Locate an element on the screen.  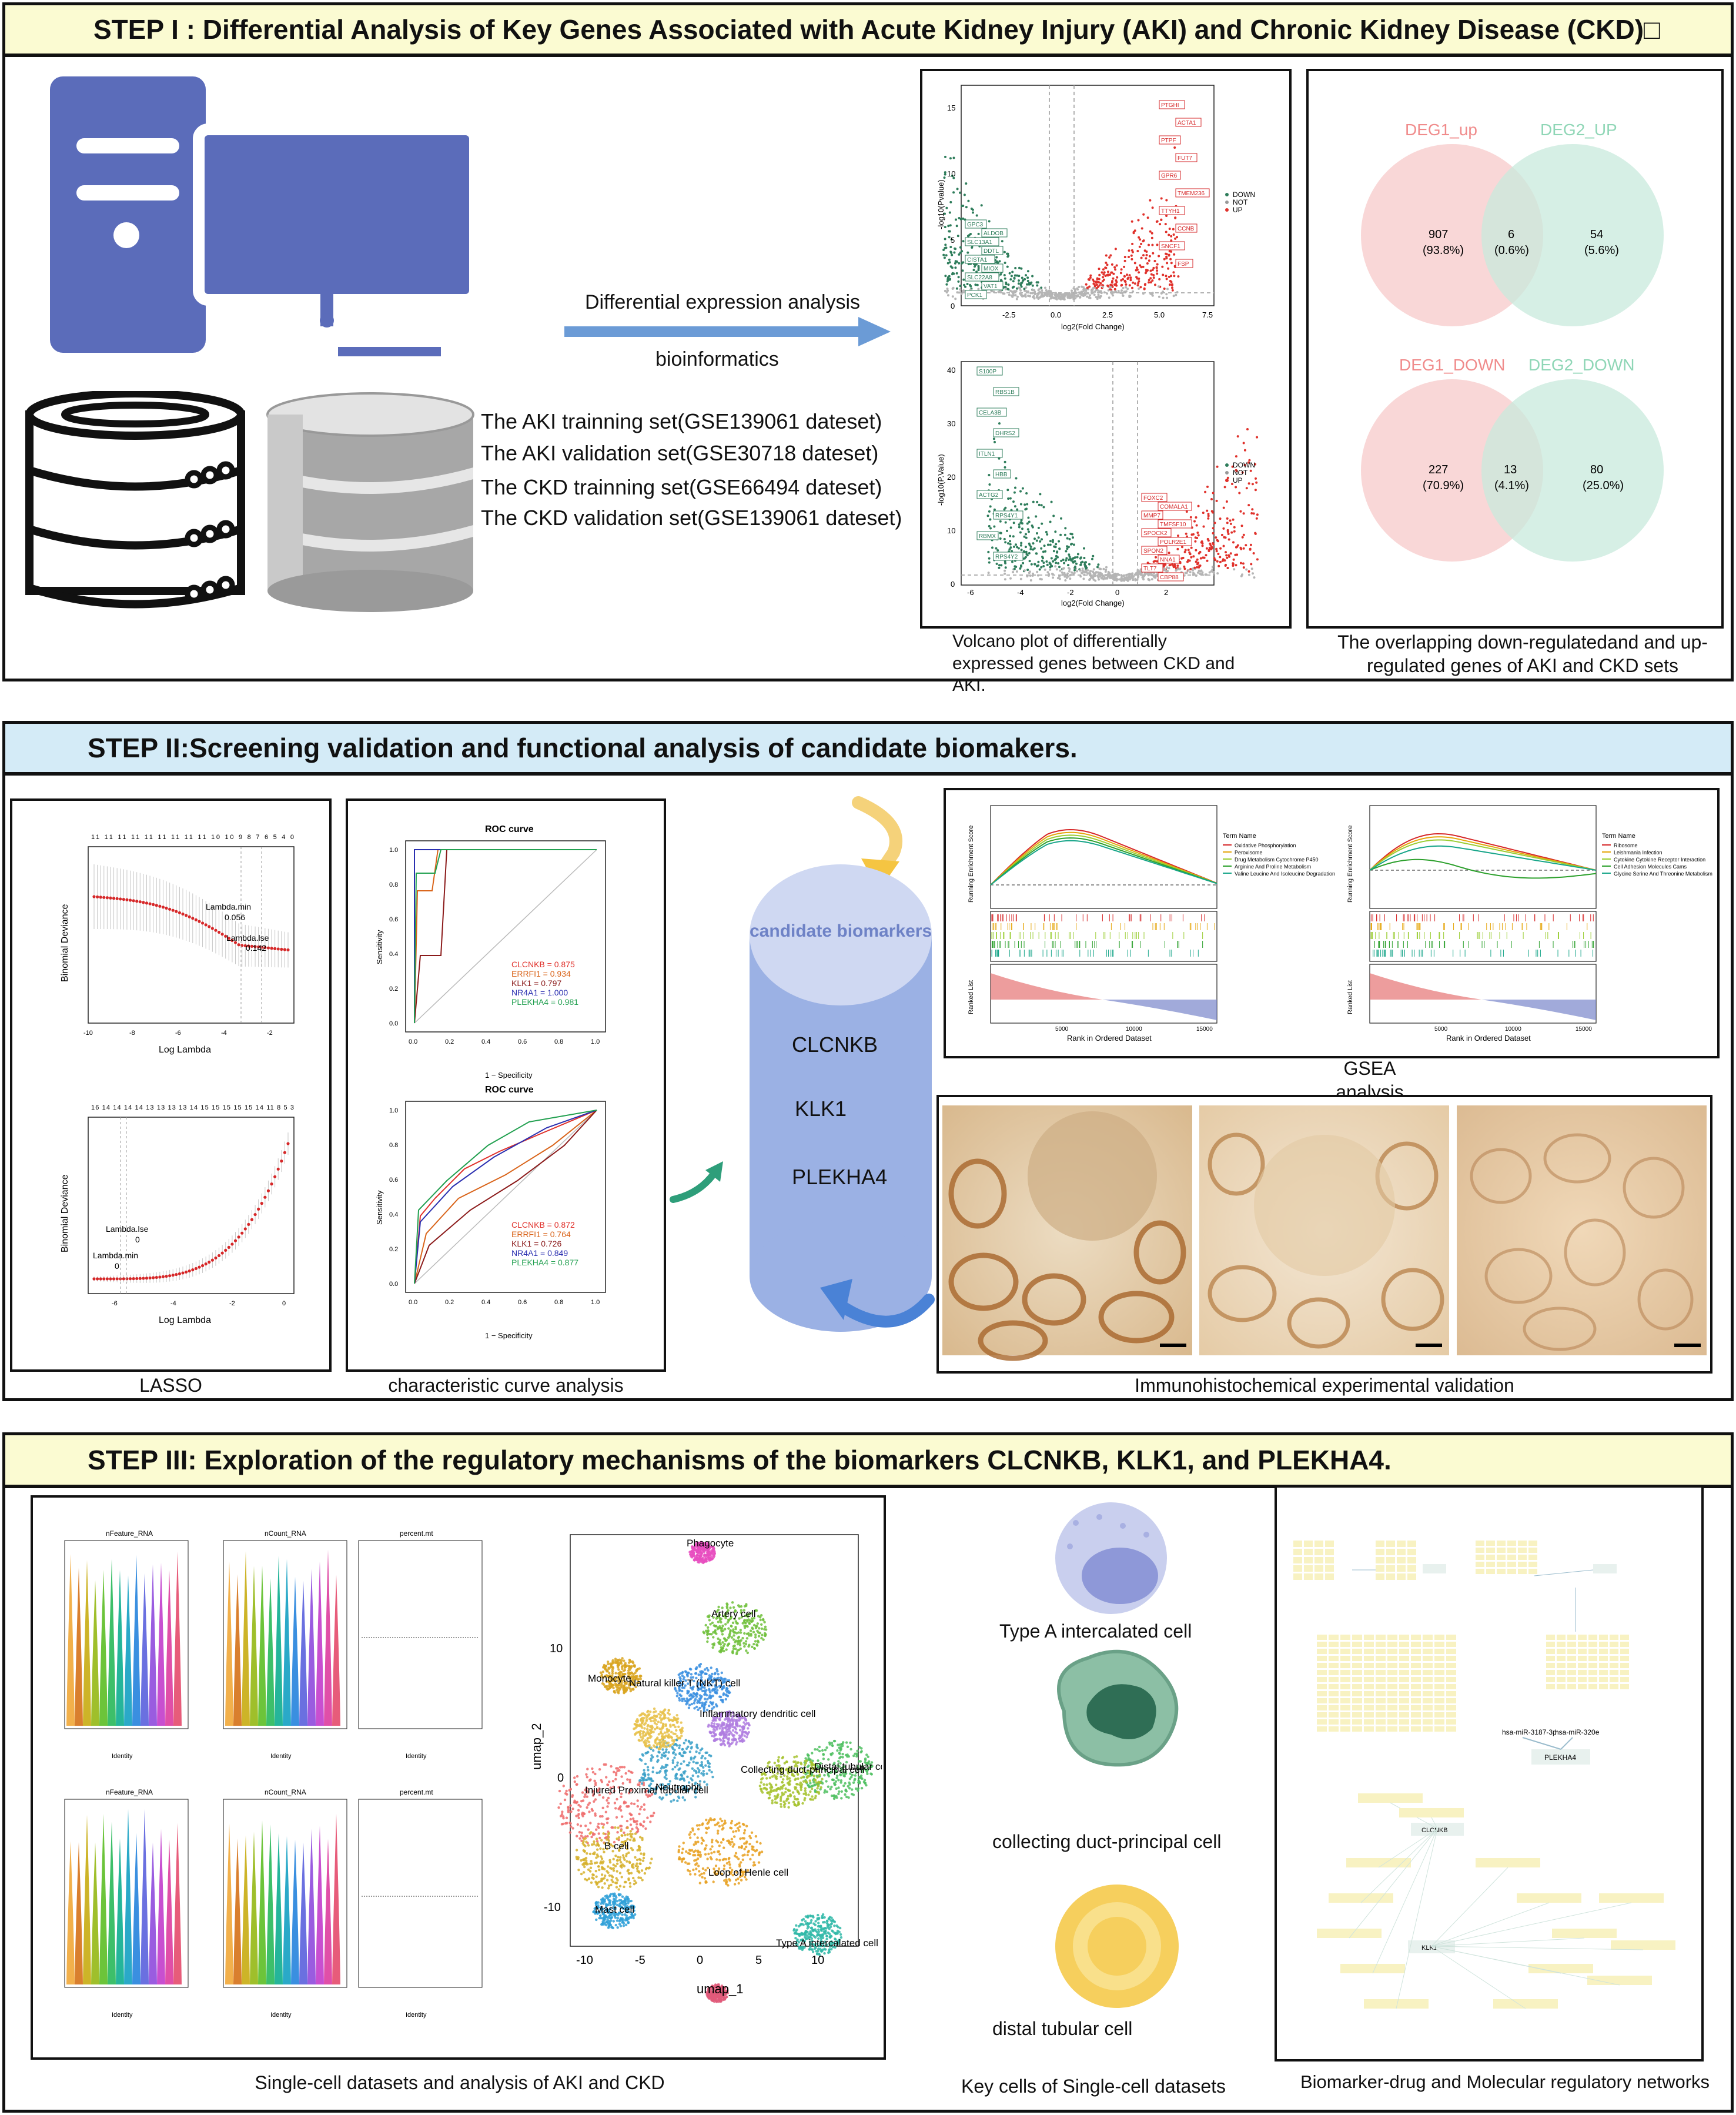
roc-xtick-2: 0.4 is located at coordinates (485, 1041).